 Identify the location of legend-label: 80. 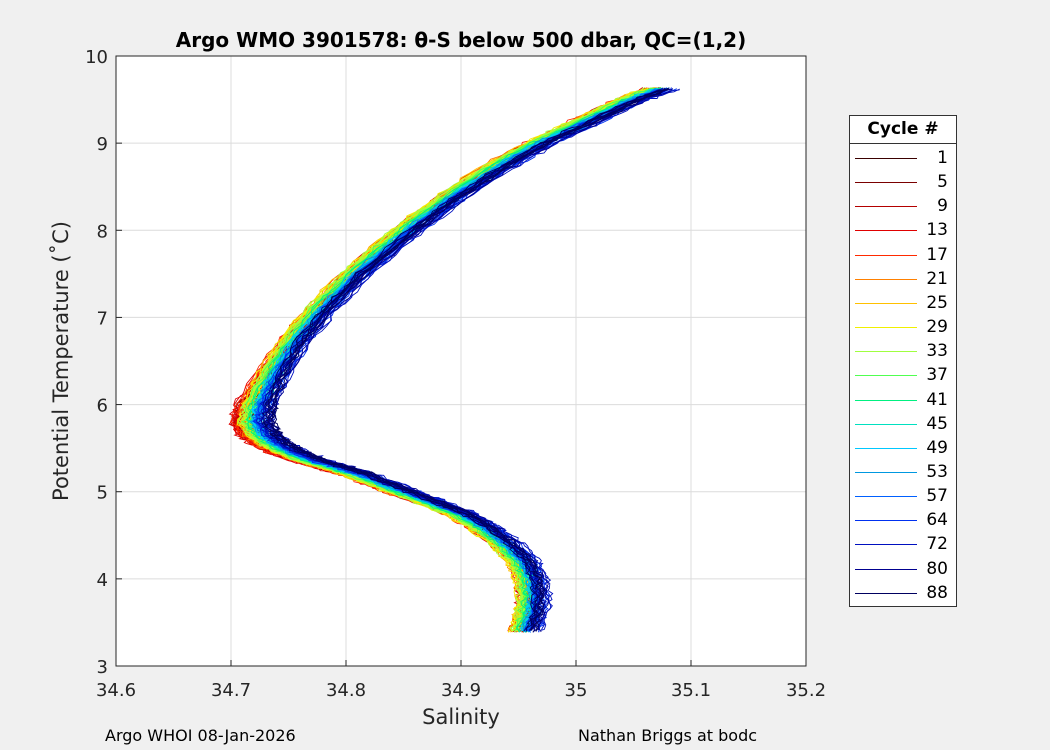
(937, 568).